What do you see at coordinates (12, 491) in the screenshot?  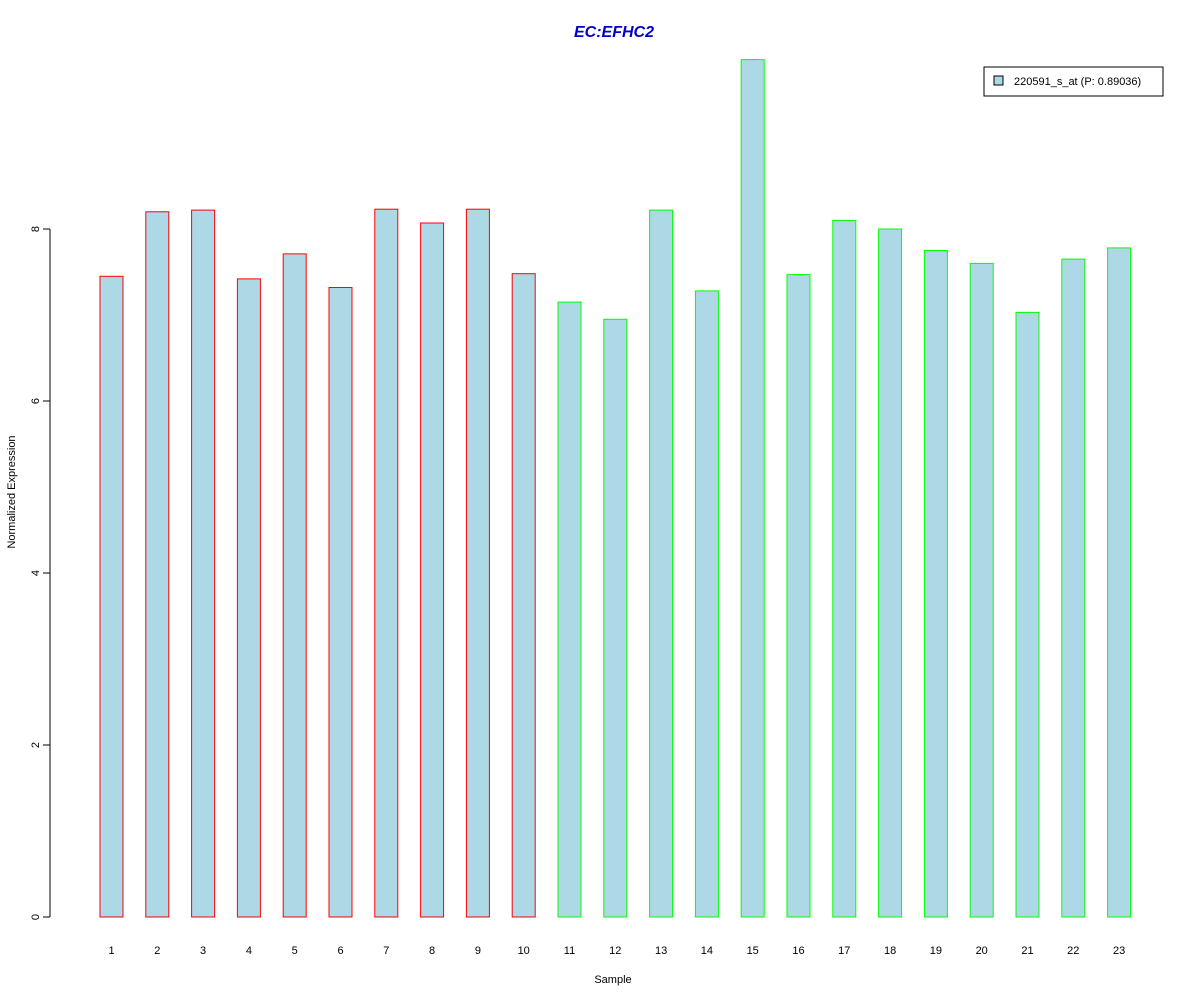 I see `y-axis-label: Normalized Expression` at bounding box center [12, 491].